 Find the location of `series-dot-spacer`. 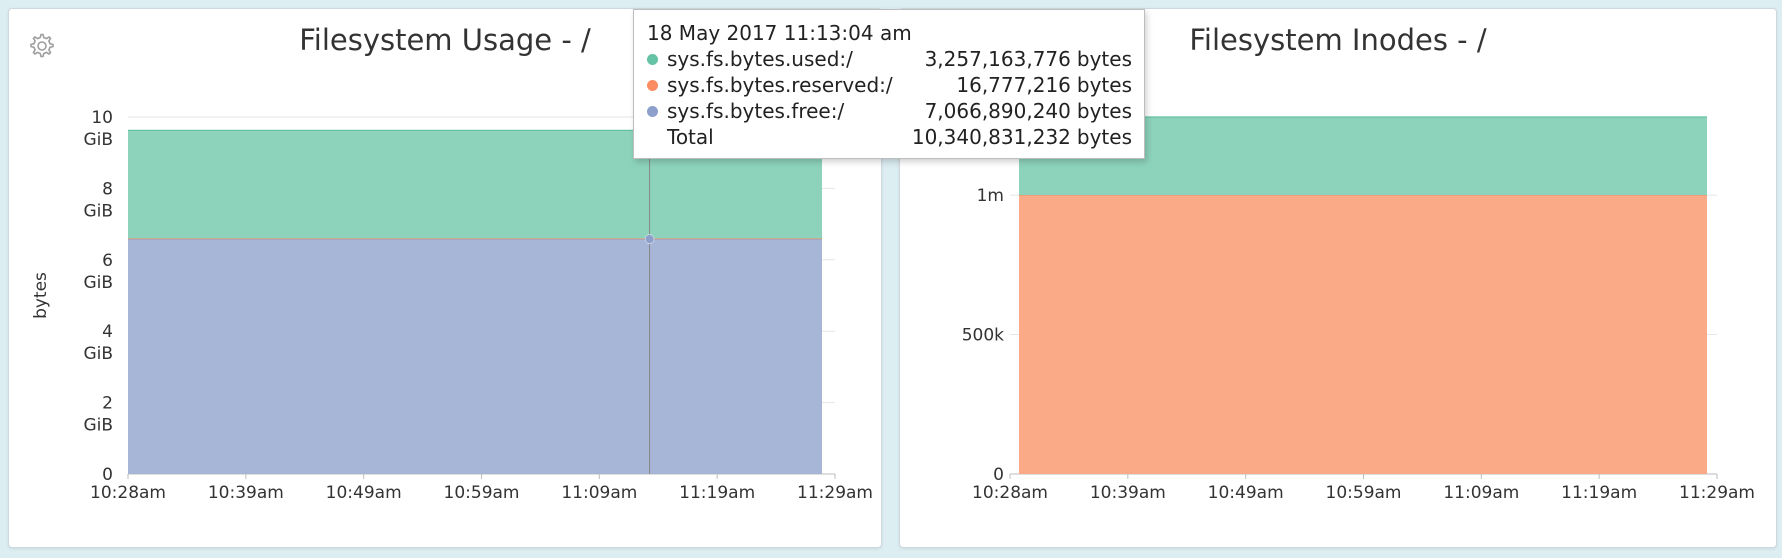

series-dot-spacer is located at coordinates (652, 137).